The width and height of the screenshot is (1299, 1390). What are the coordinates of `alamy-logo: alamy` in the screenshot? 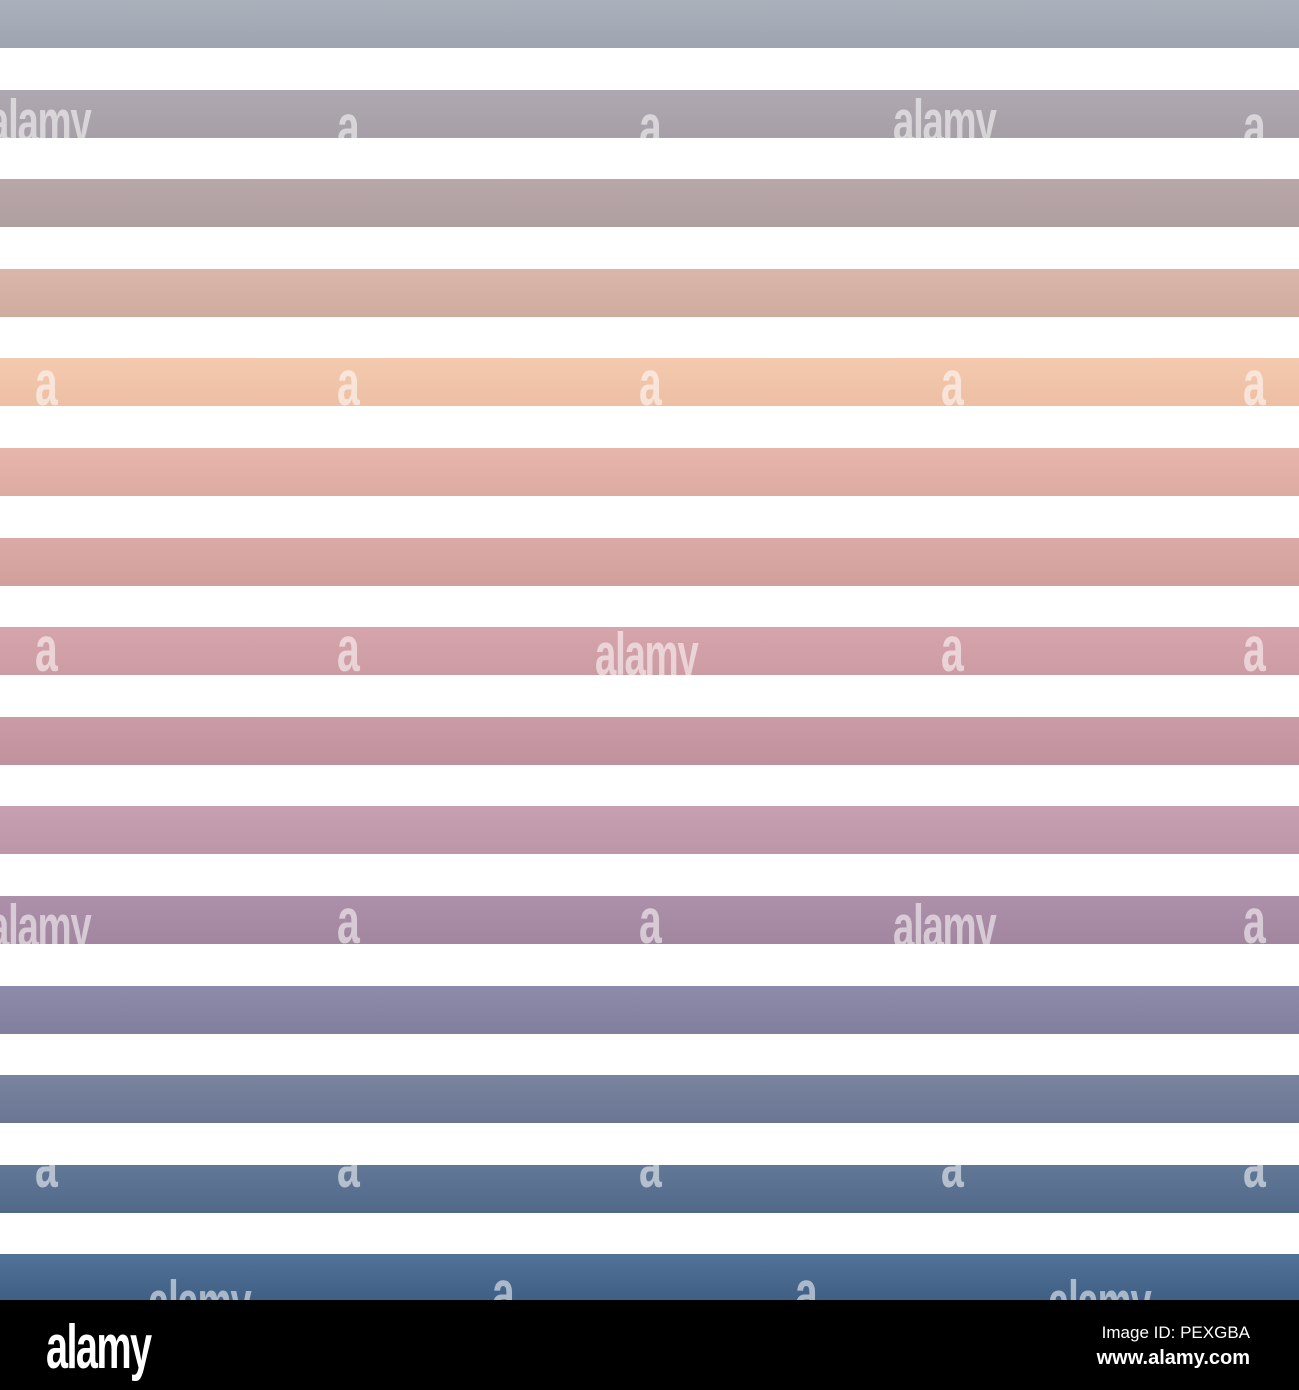 It's located at (99, 1347).